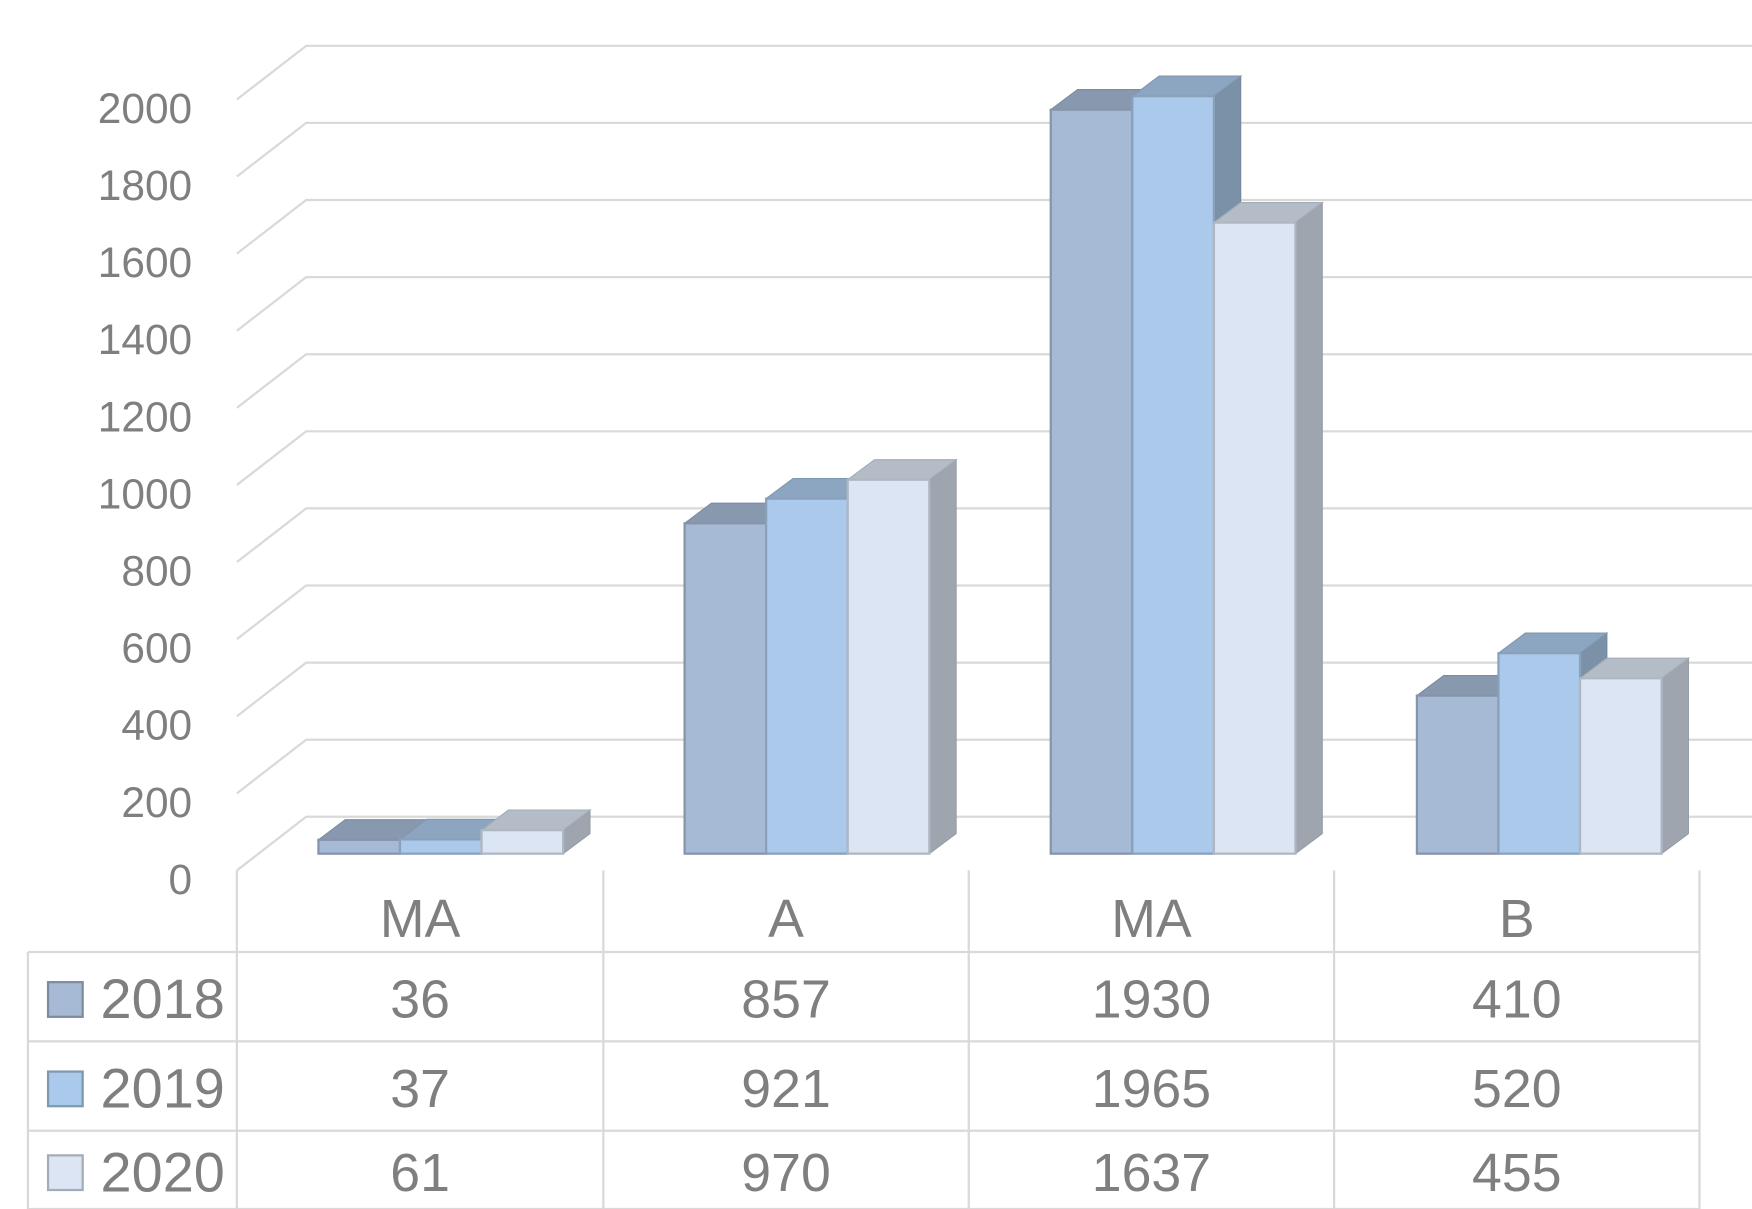  Describe the element at coordinates (145, 493) in the screenshot. I see `y-tick-label: 1000` at that location.